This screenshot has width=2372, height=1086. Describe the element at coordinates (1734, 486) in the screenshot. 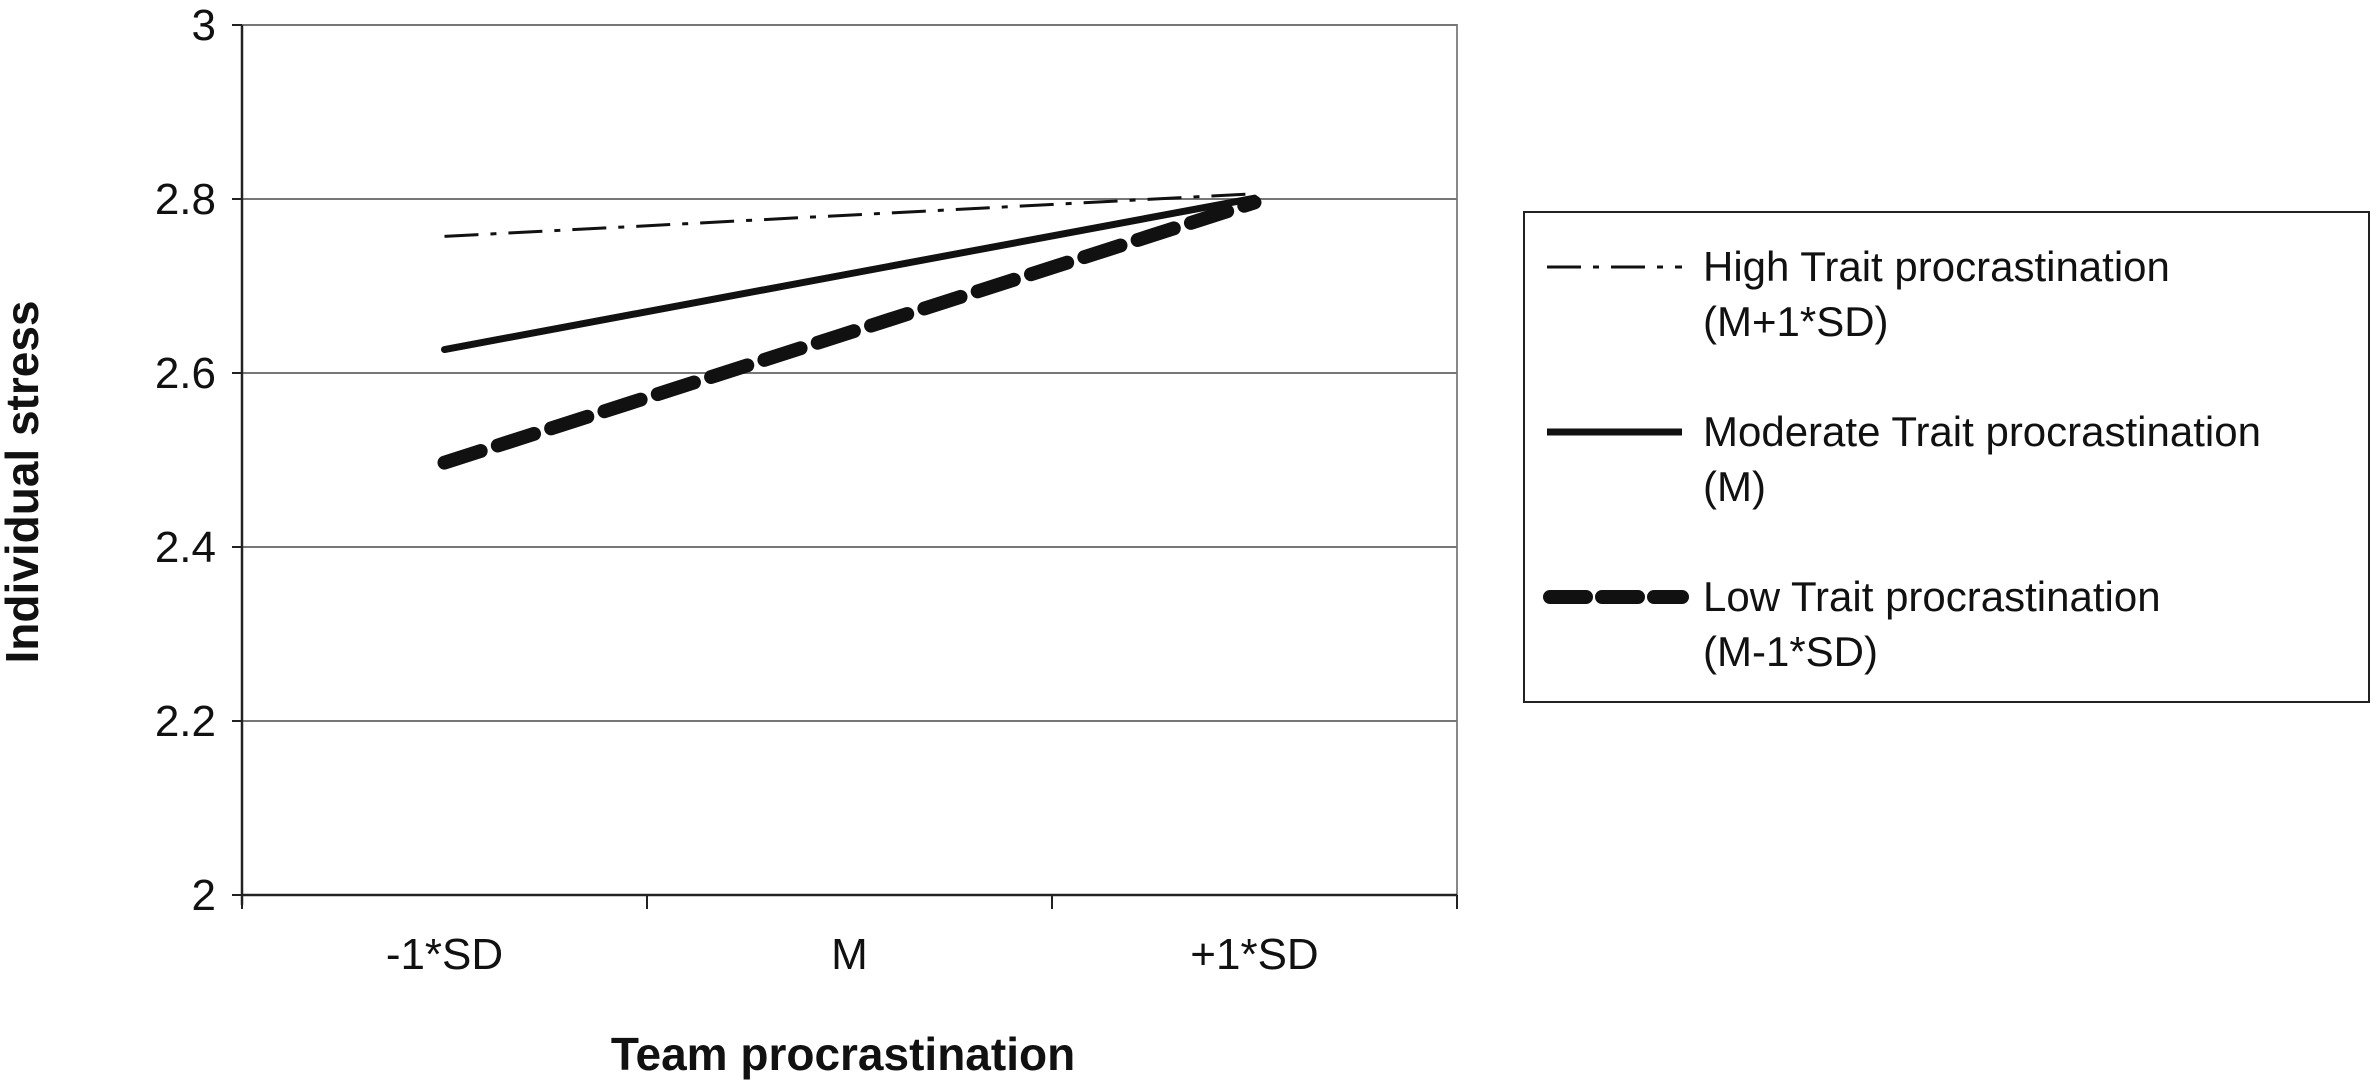

I see `legend-label-moderate-sub: (M)` at that location.